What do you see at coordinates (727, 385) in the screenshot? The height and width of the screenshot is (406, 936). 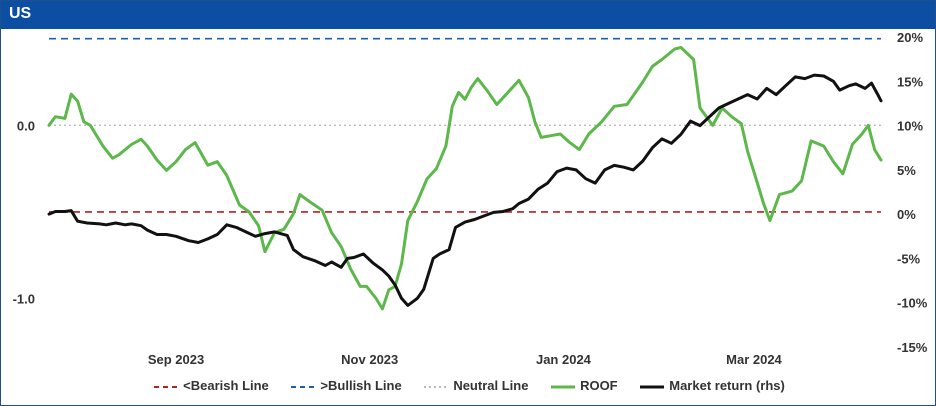 I see `legend-label-market: Market return (rhs)` at bounding box center [727, 385].